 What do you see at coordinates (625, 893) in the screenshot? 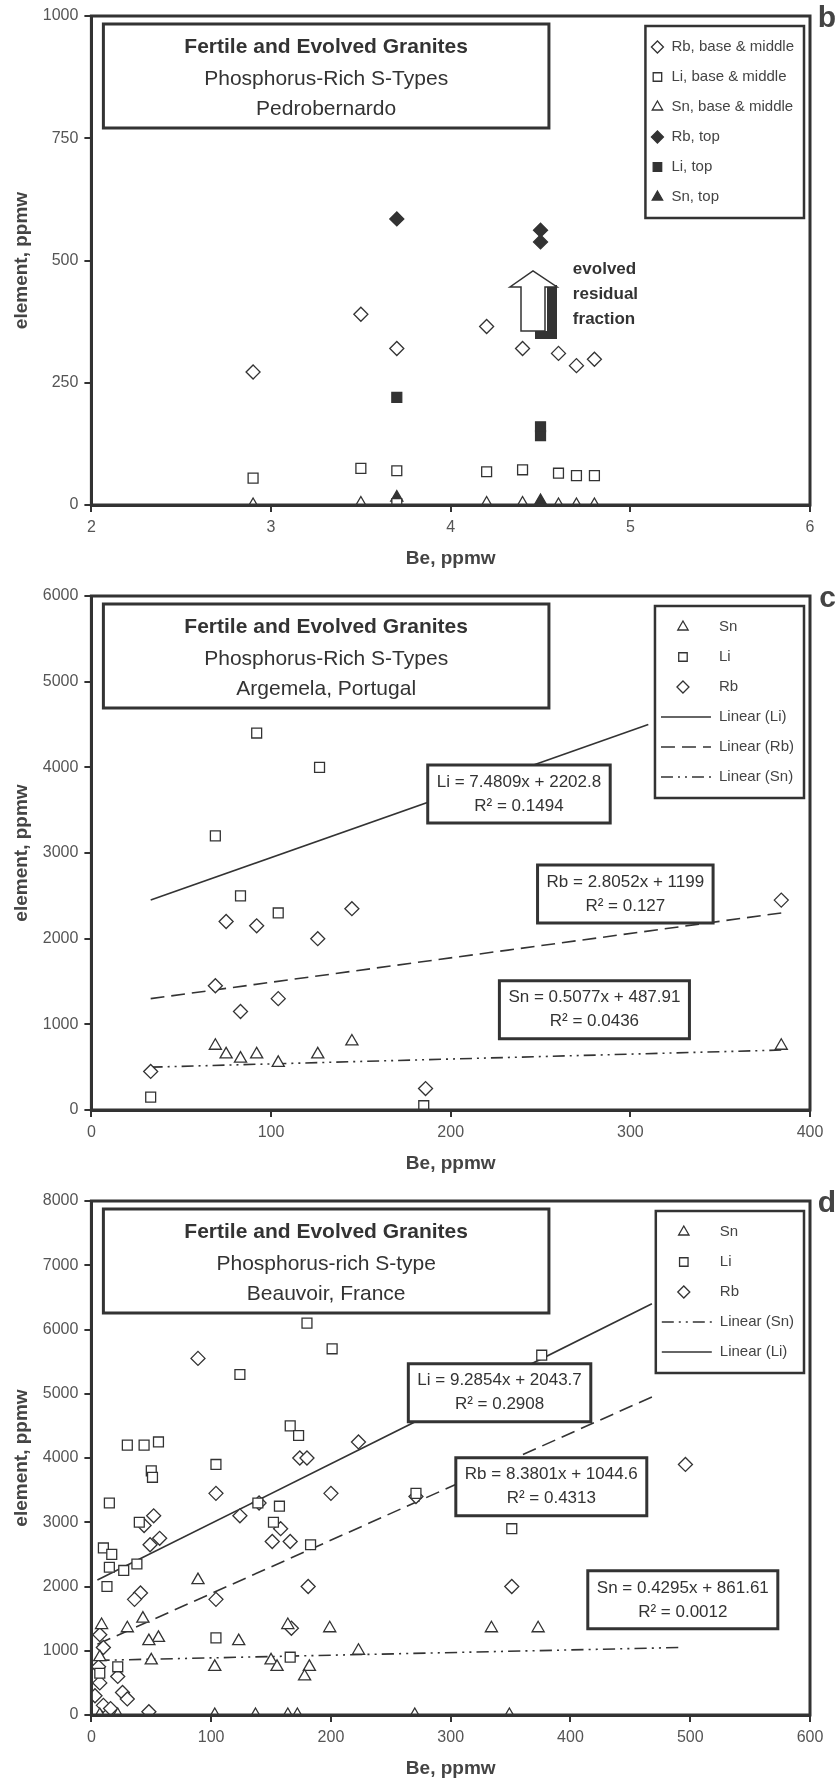
I see `annotation: Rb = 2.8052x + 1199 R² = 0.127` at bounding box center [625, 893].